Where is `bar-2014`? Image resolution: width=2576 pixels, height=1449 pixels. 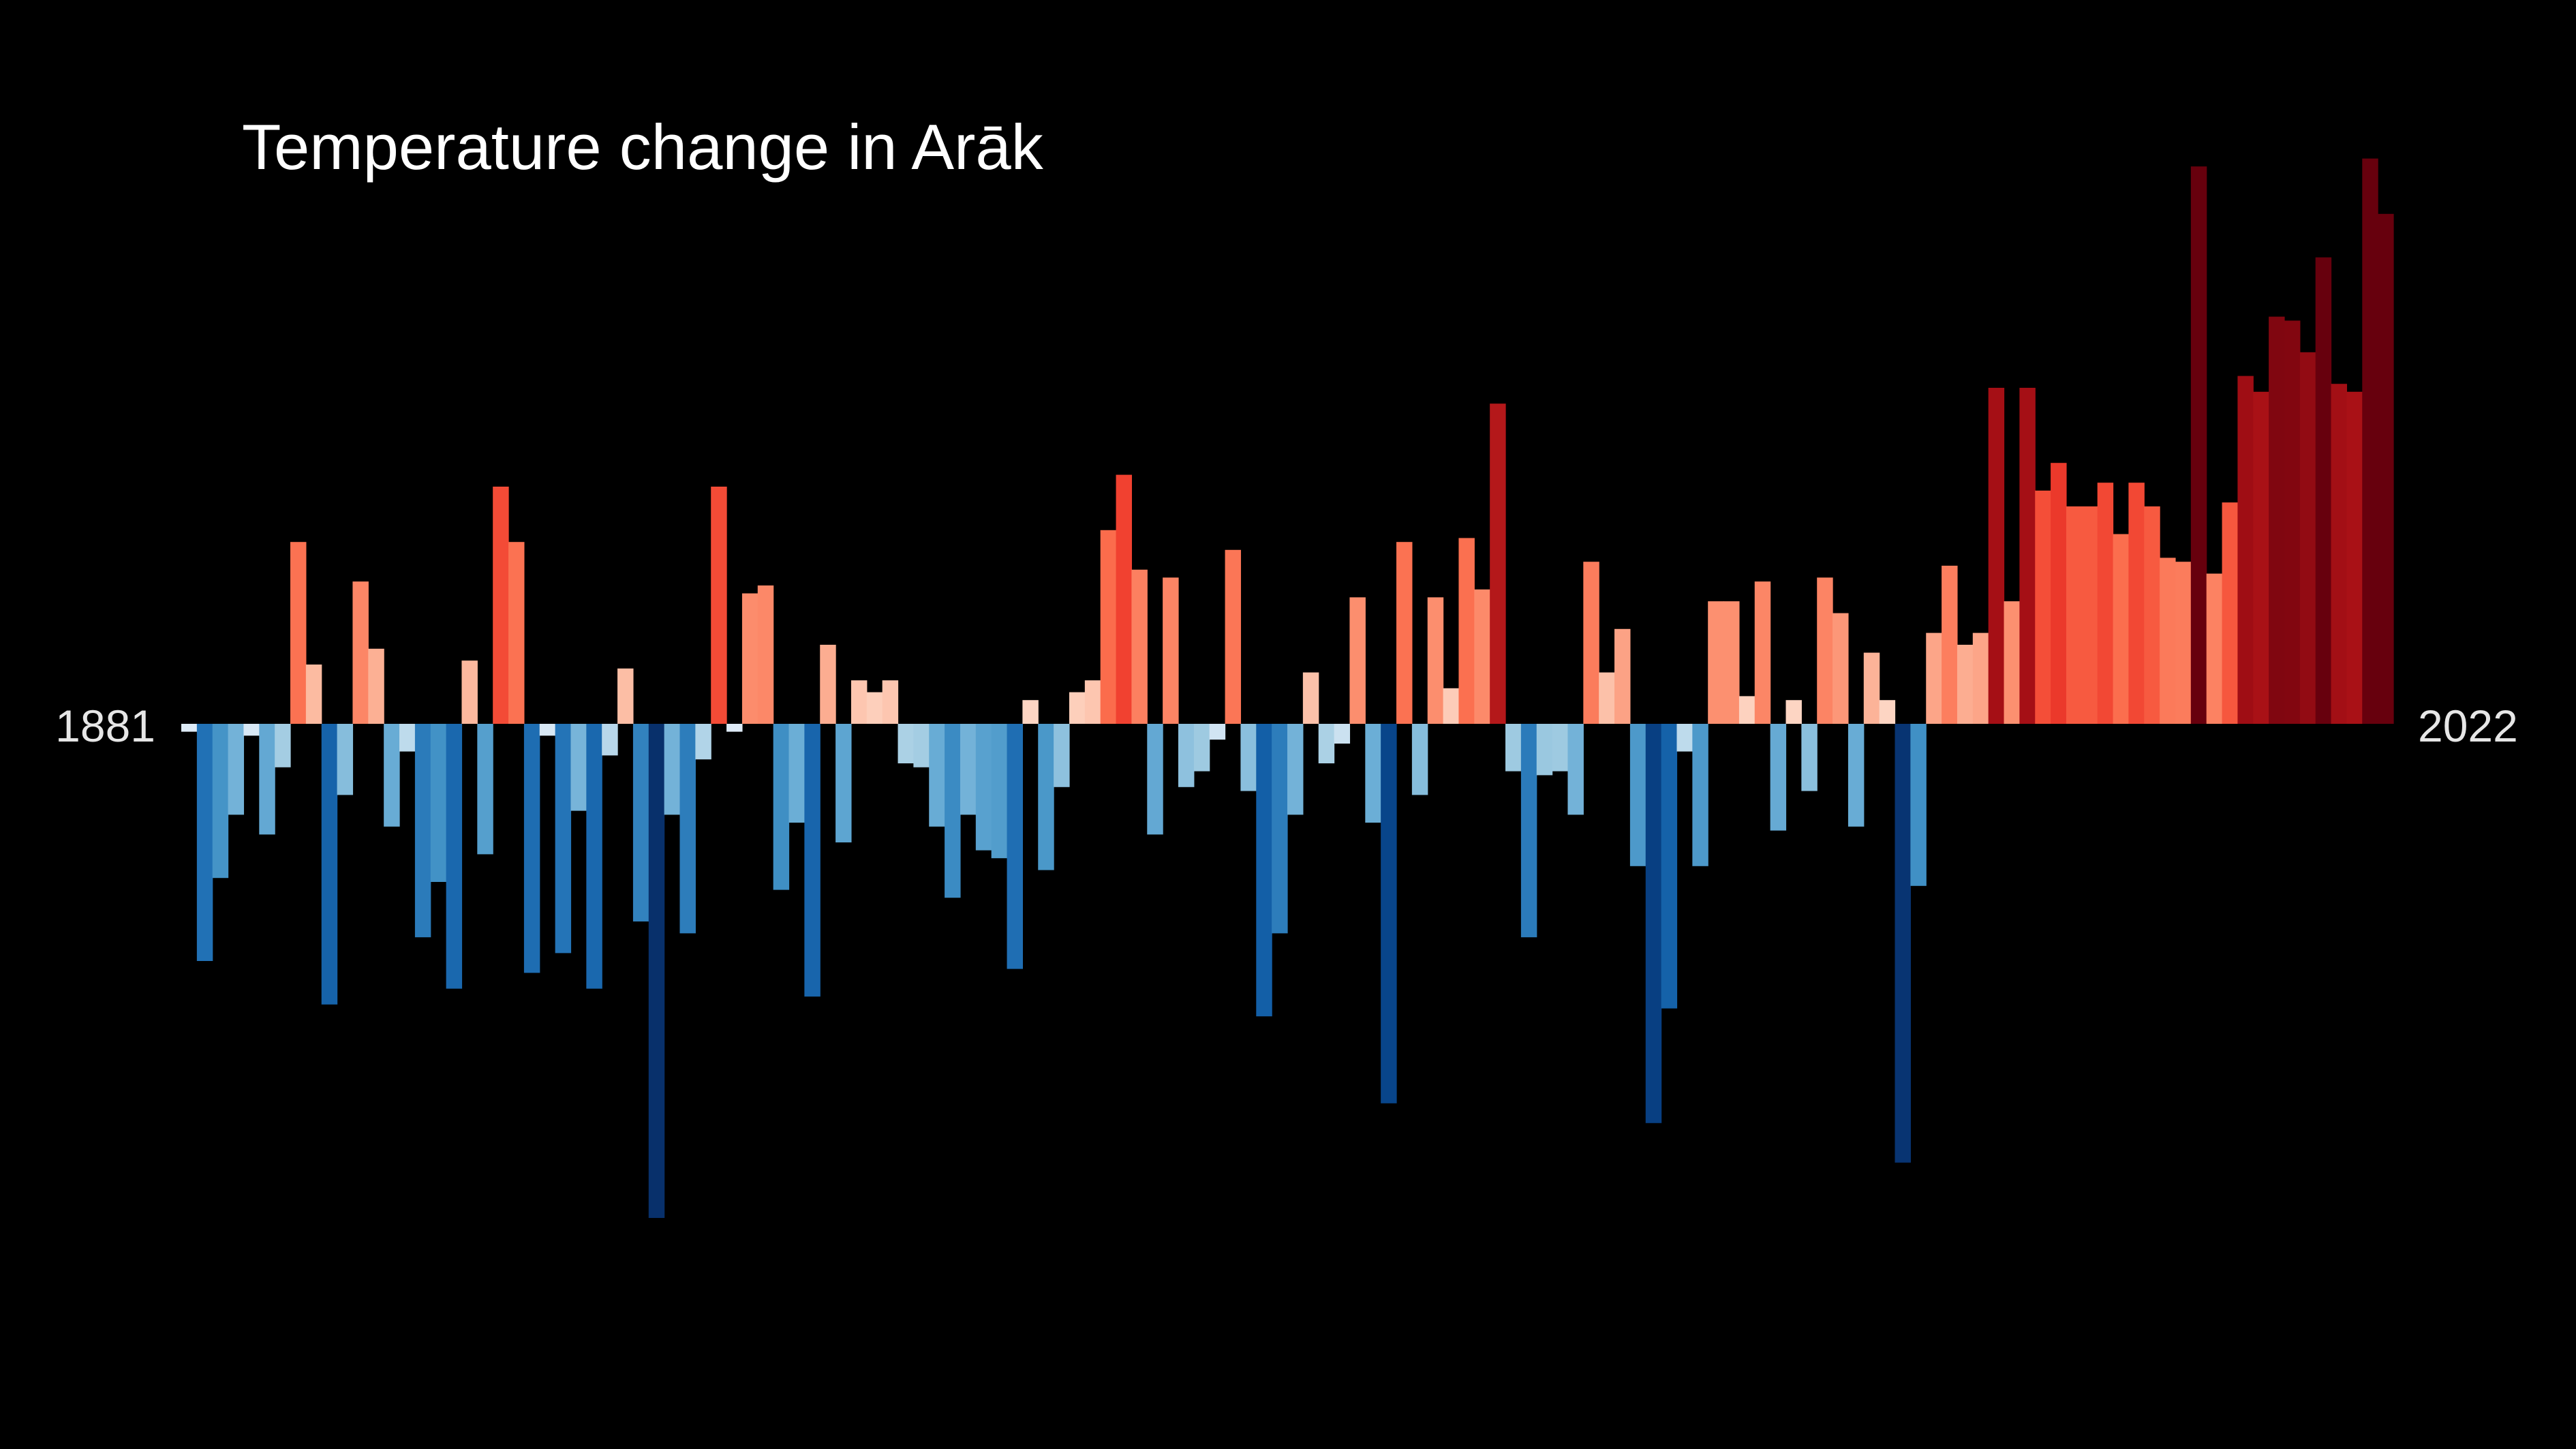 bar-2014 is located at coordinates (2261, 557).